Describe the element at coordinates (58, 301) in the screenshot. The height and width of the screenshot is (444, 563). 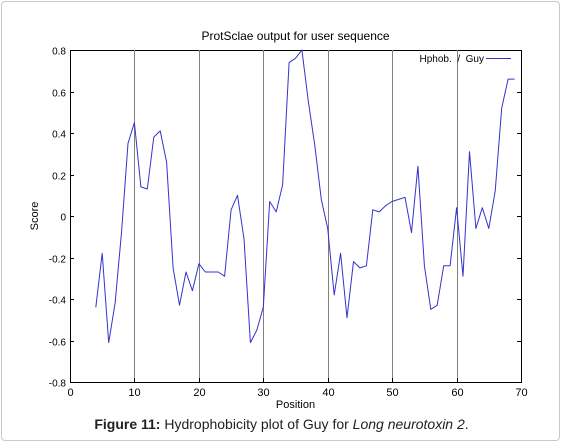
I see `y-tick-label: -0.4` at that location.